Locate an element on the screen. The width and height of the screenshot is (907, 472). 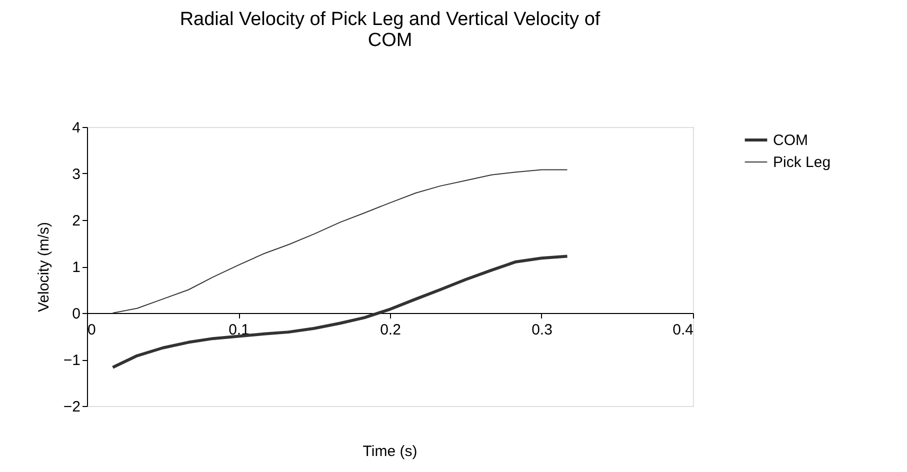
y-tick-label: −2 is located at coordinates (71, 407).